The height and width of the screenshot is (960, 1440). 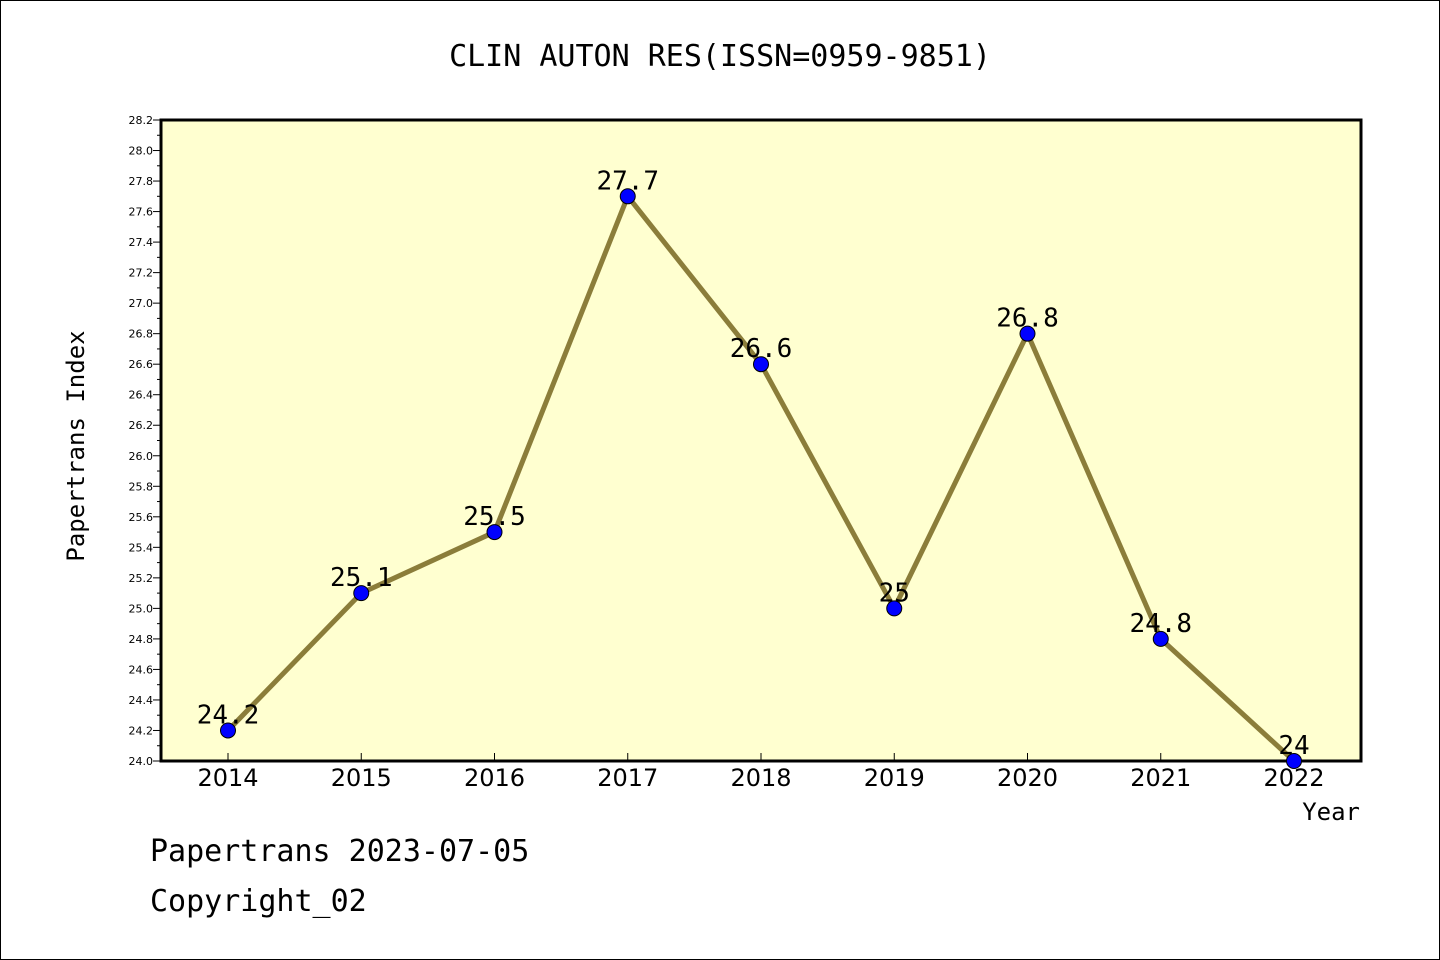 What do you see at coordinates (141, 608) in the screenshot?
I see `y-tick-label: 25.0` at bounding box center [141, 608].